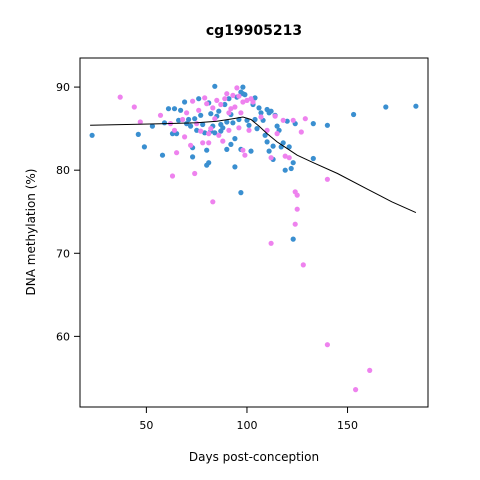 This screenshot has height=480, width=480. Describe the element at coordinates (31, 232) in the screenshot. I see `y-axis-label: DNA methylation (%)` at that location.